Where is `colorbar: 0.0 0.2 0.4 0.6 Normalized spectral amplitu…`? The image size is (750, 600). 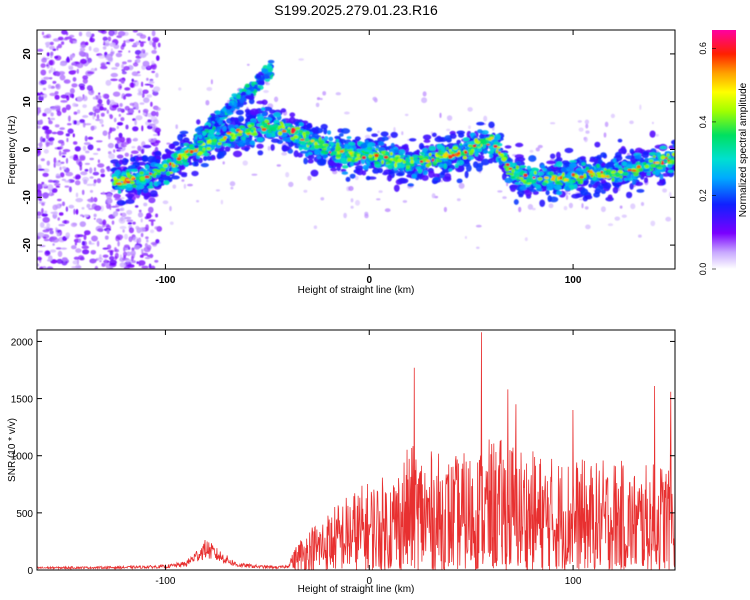
colorbar: 0.0 0.2 0.4 0.6 Normalized spectral amplitu… is located at coordinates (723, 152).